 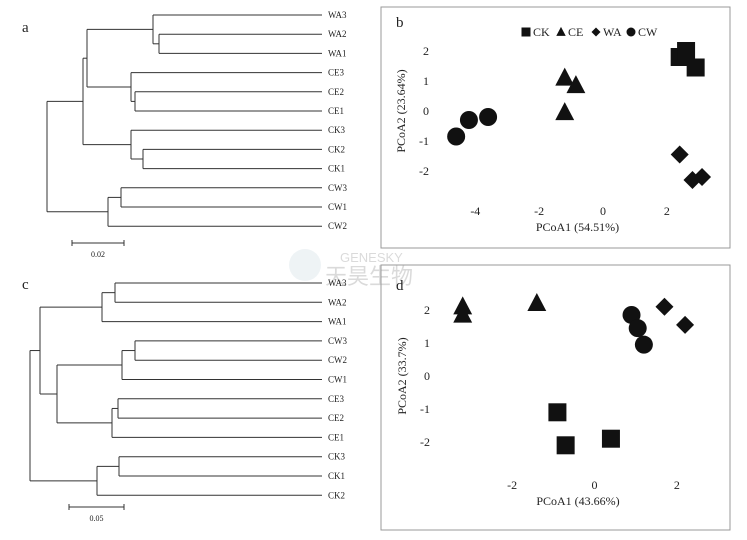 I want to click on scale-bar-label: 0.02, so click(x=98, y=254).